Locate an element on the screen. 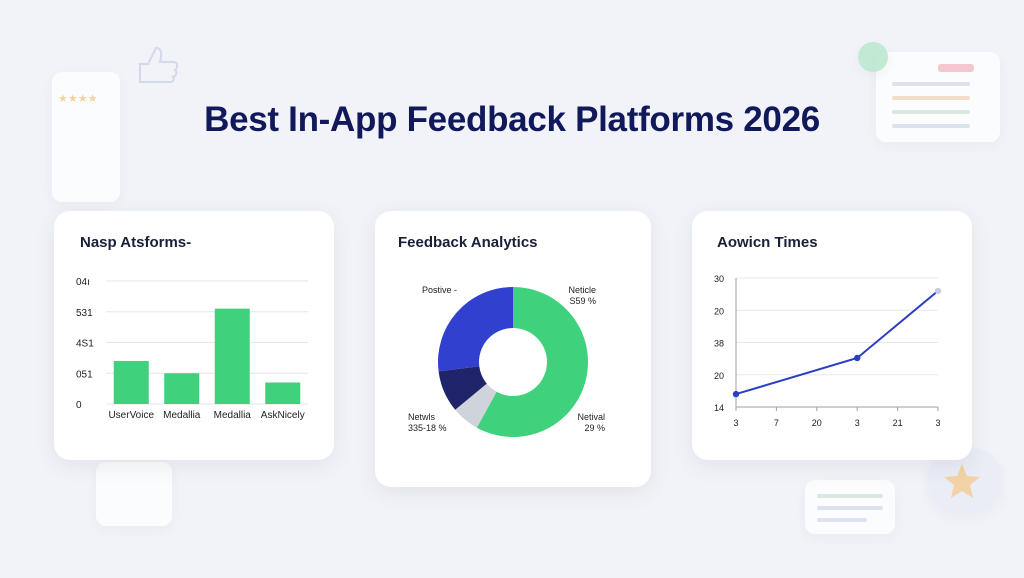 The width and height of the screenshot is (1024, 578). decorative-photo-card is located at coordinates (134, 494).